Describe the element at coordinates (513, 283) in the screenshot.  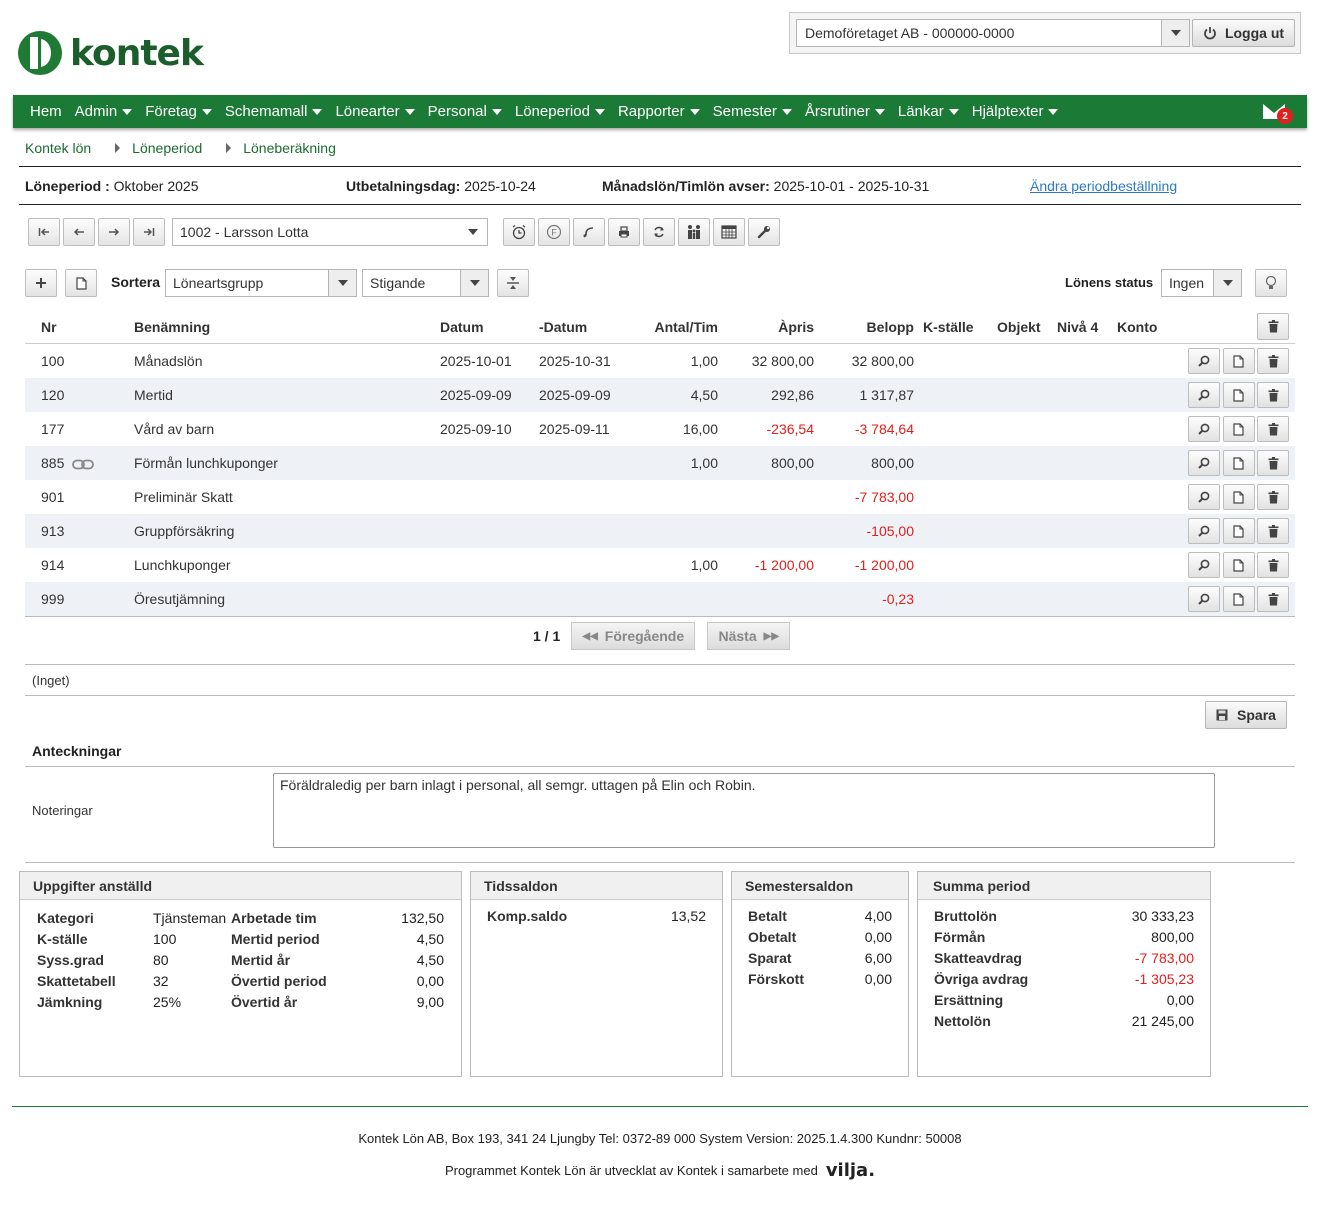
I see `sort-apply-button` at that location.